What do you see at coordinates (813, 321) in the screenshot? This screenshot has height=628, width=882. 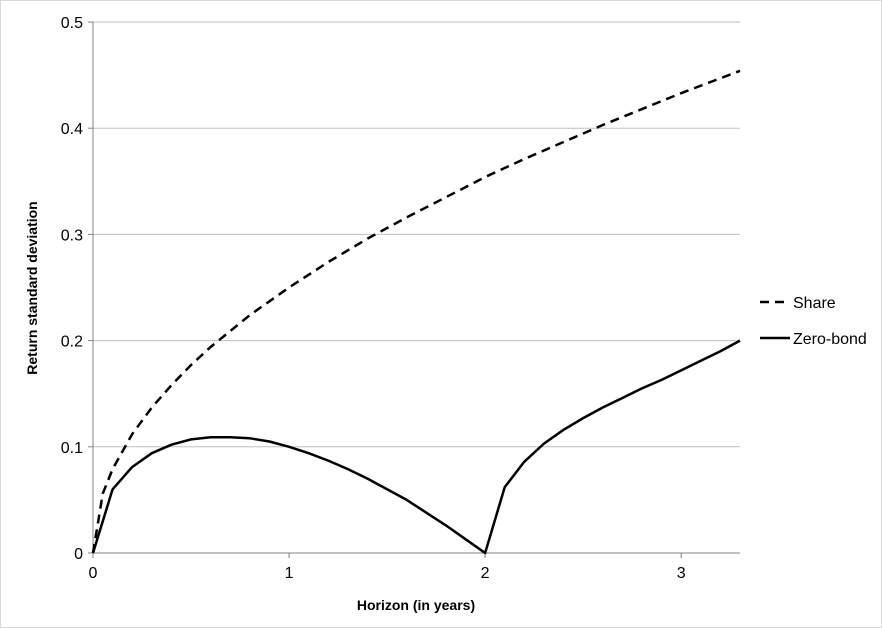 I see `legend: Share Zero-bond` at bounding box center [813, 321].